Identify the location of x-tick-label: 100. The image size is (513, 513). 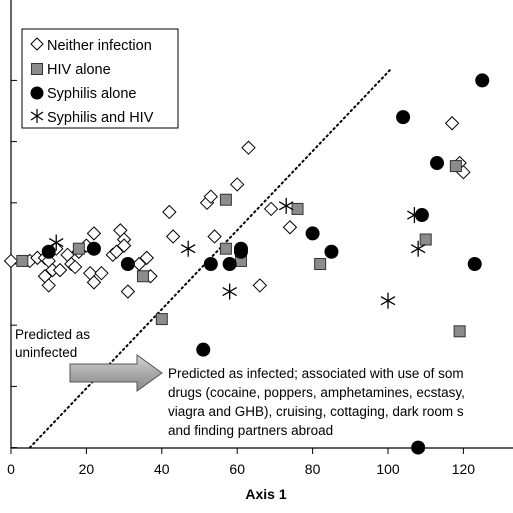
(388, 469).